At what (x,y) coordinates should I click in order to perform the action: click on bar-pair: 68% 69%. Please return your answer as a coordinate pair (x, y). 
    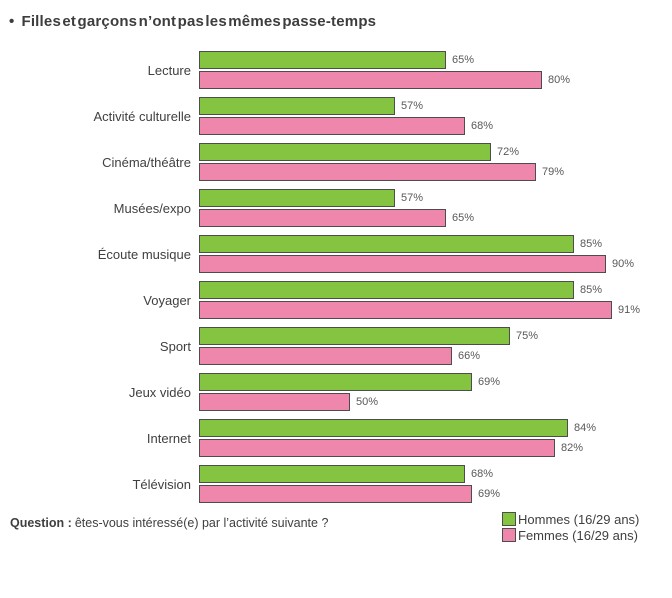
    Looking at the image, I should click on (435, 485).